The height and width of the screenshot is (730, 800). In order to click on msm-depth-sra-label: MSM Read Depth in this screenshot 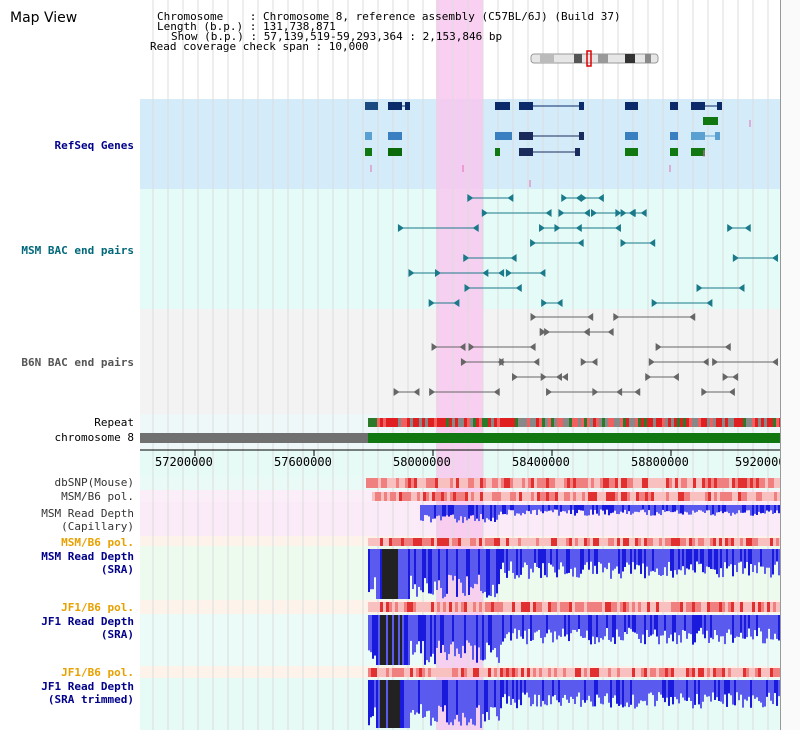, I will do `click(87, 556)`.